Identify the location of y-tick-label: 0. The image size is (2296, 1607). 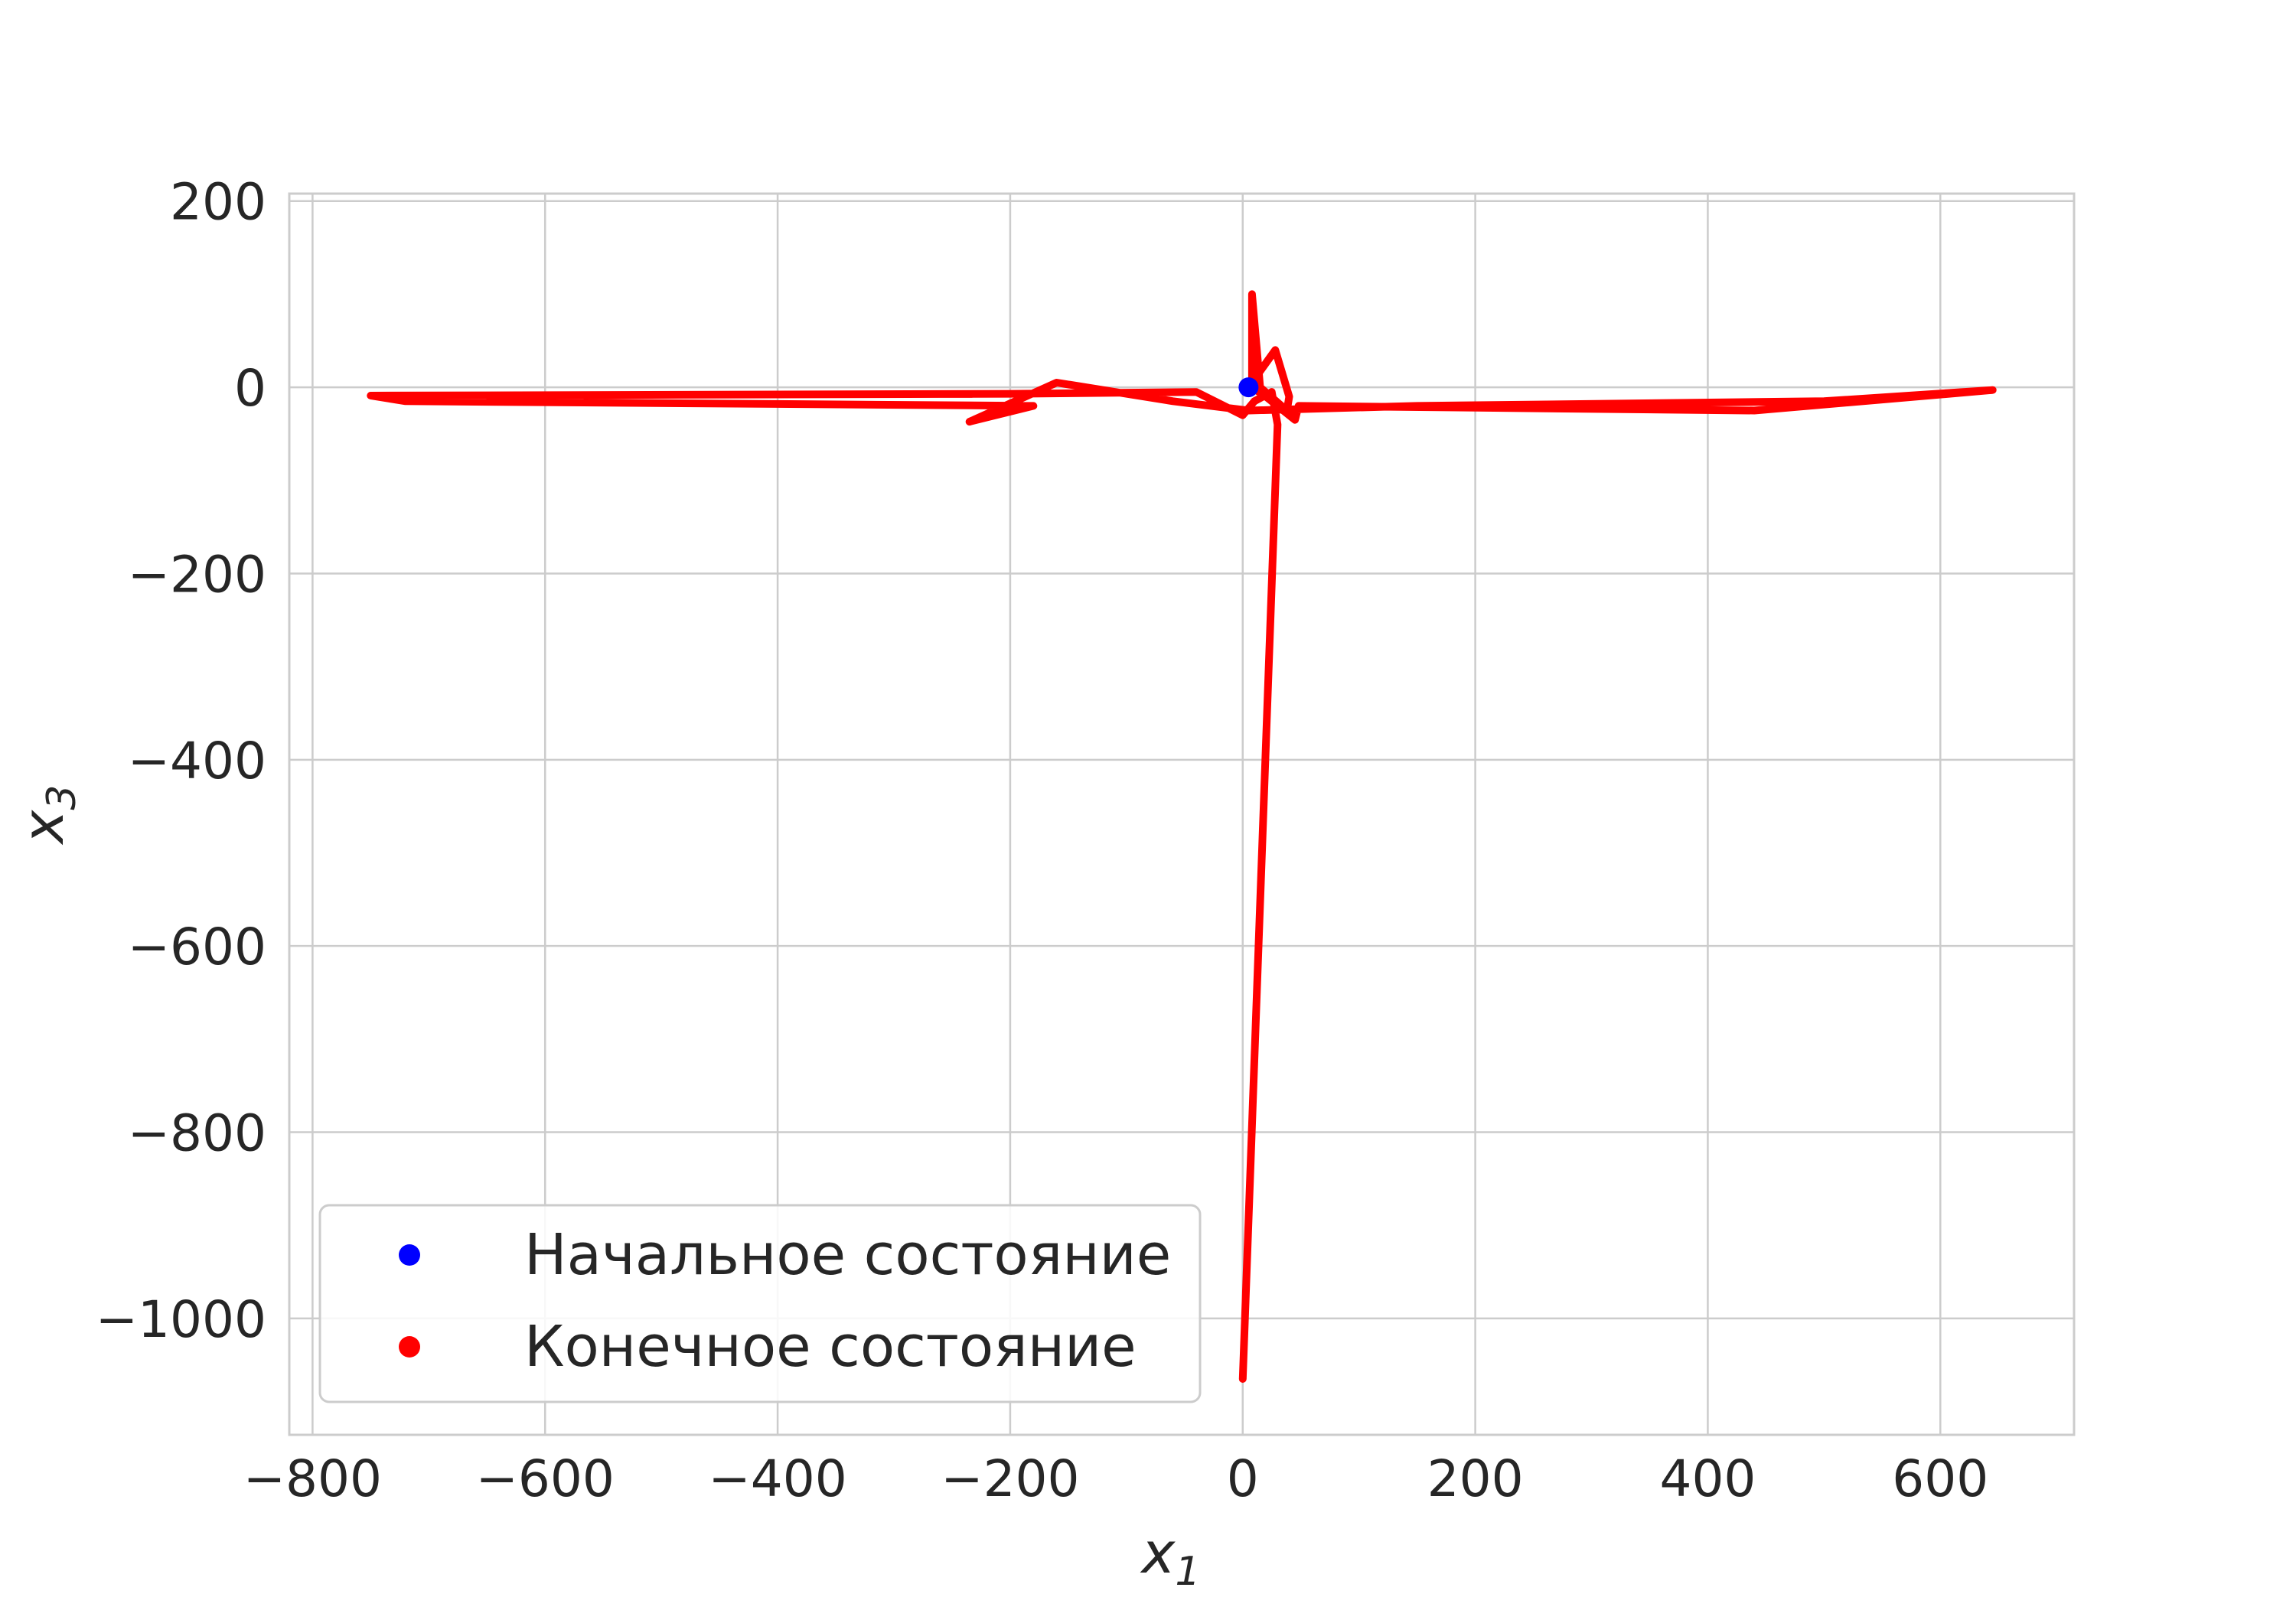
(250, 388).